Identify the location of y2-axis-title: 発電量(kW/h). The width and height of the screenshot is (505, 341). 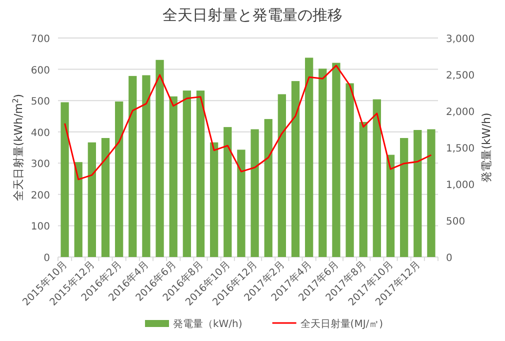
(486, 147).